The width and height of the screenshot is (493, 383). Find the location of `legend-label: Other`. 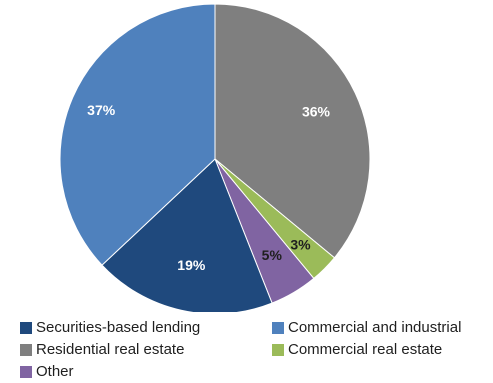

legend-label: Other is located at coordinates (55, 371).